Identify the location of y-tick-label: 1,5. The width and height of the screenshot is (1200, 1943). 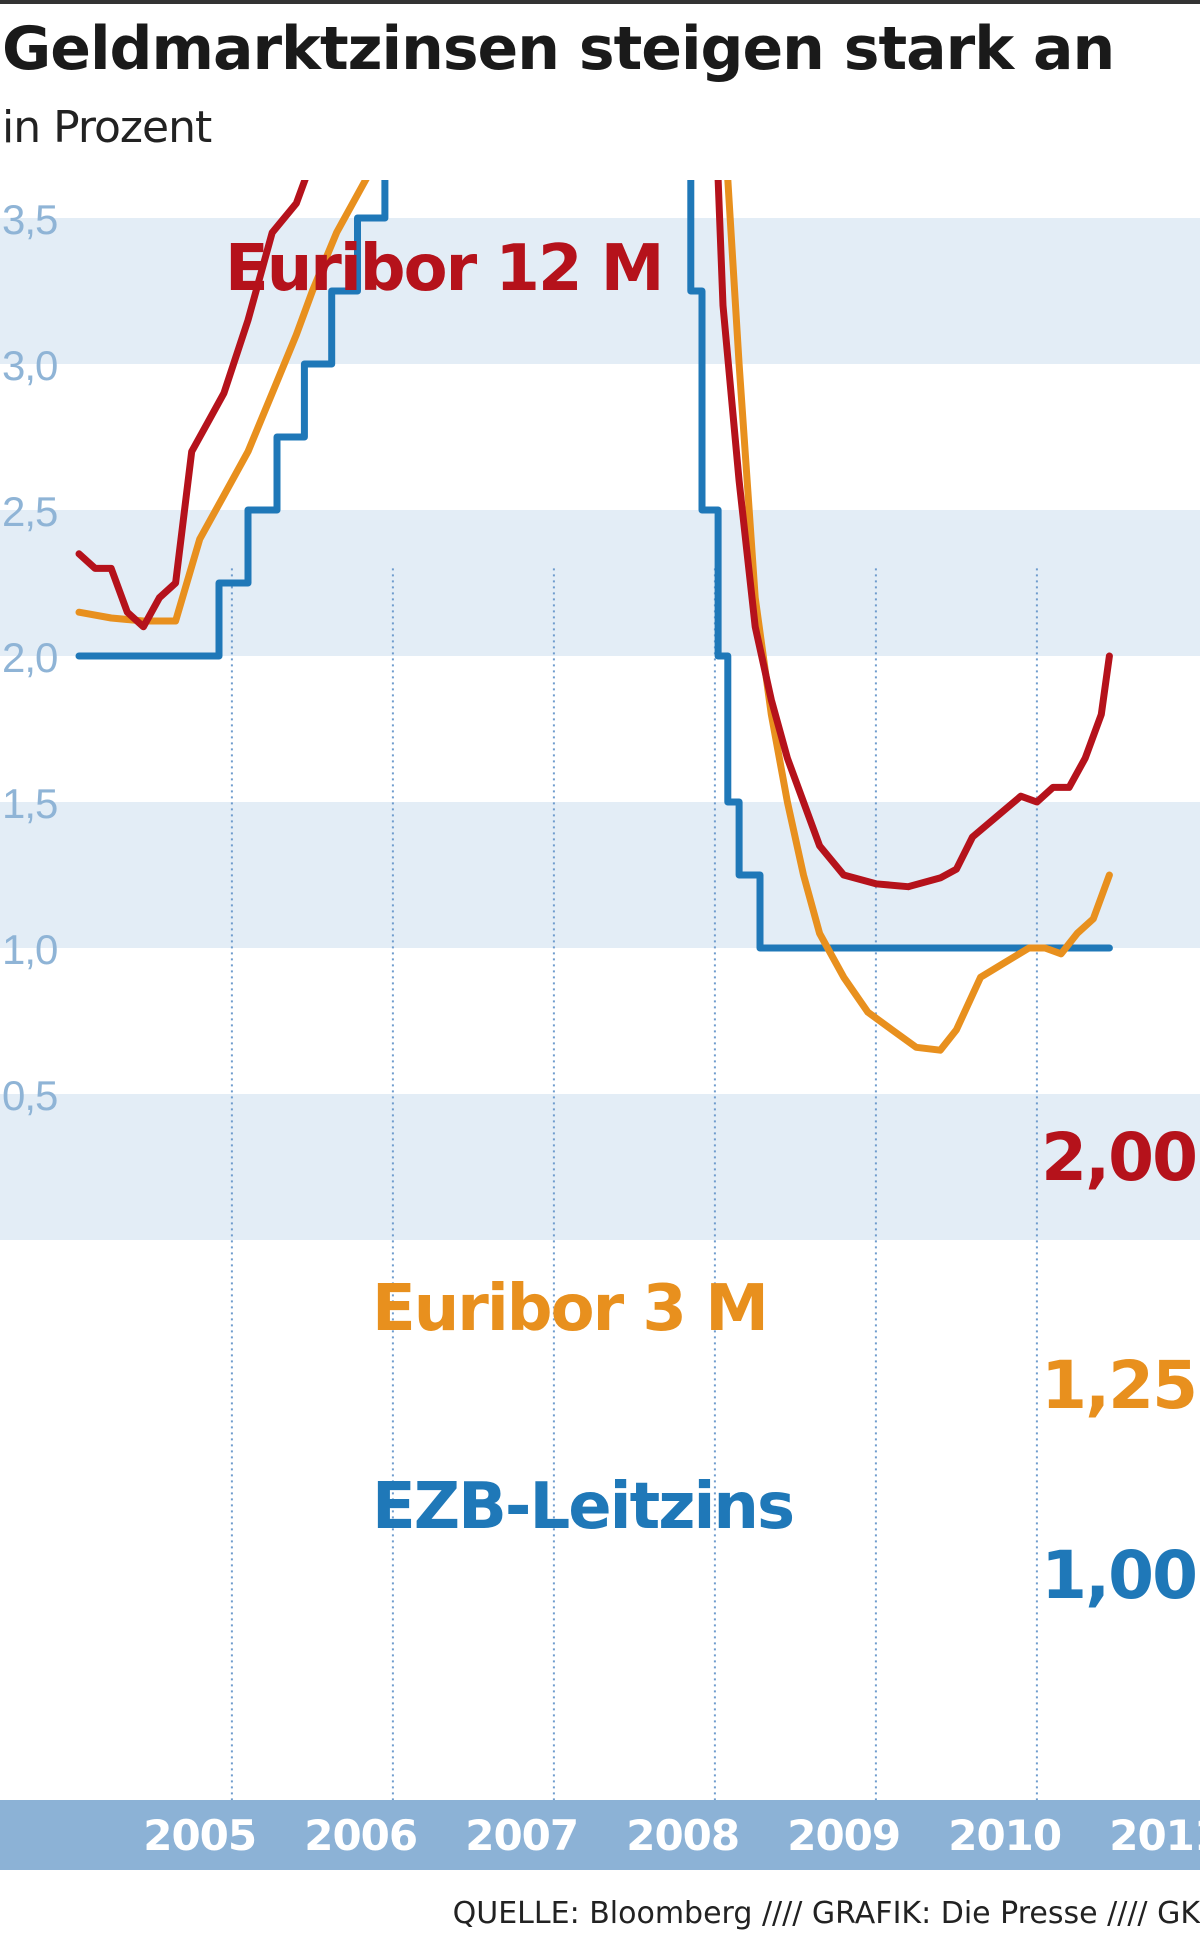
(29, 803).